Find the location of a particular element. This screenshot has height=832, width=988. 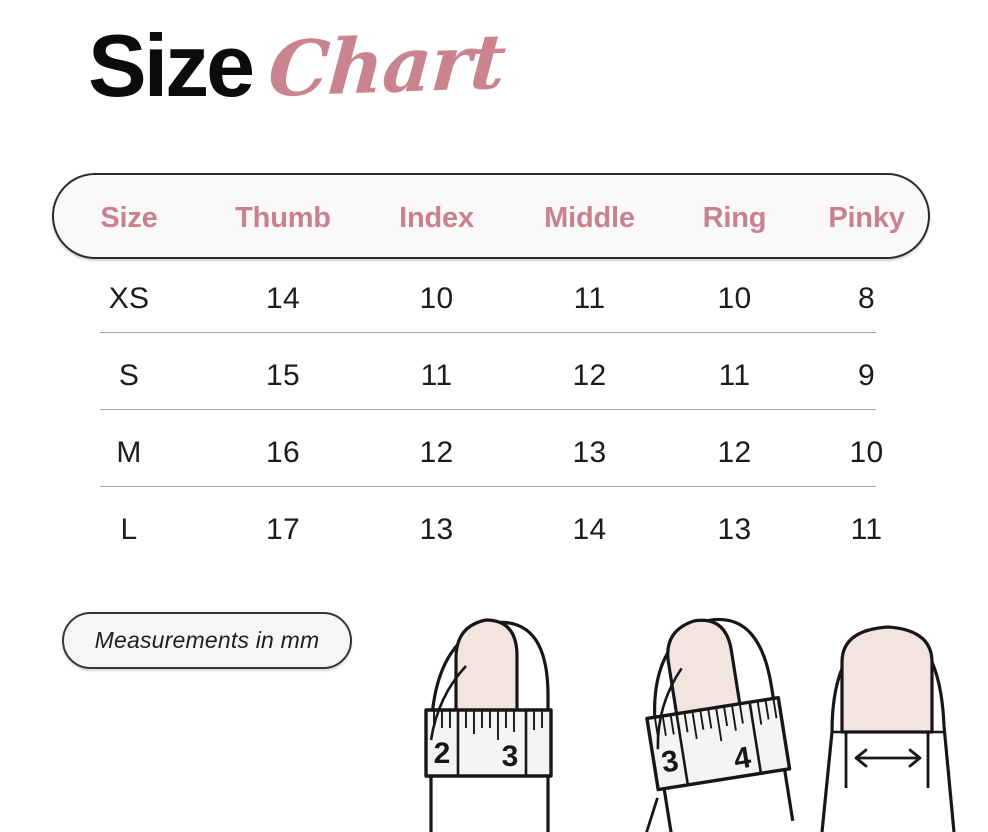

table-header-row: Size Thumb Index Middle Ring Pinky is located at coordinates (491, 218).